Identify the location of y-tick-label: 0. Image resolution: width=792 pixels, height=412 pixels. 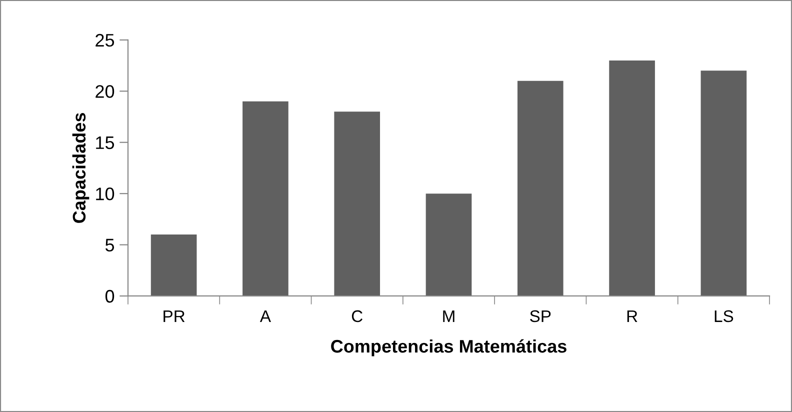
(109, 296).